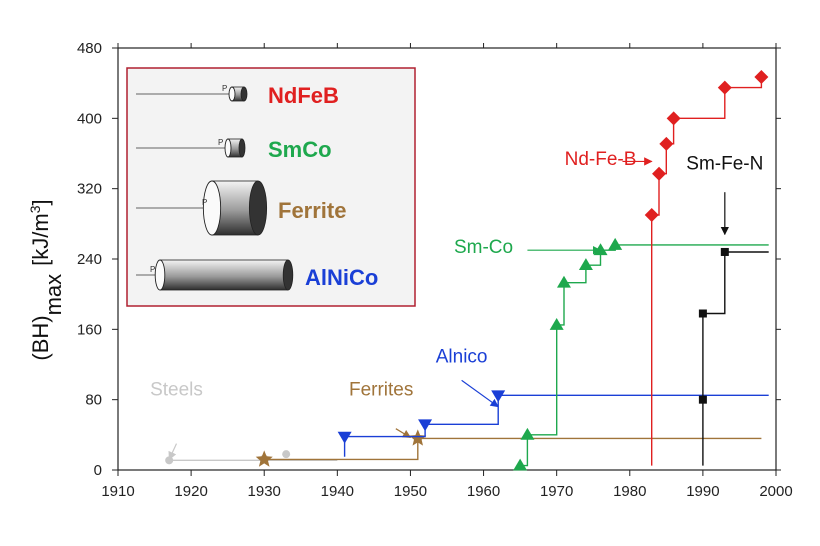  What do you see at coordinates (480, 393) in the screenshot?
I see `annotation-arrow-alnico` at bounding box center [480, 393].